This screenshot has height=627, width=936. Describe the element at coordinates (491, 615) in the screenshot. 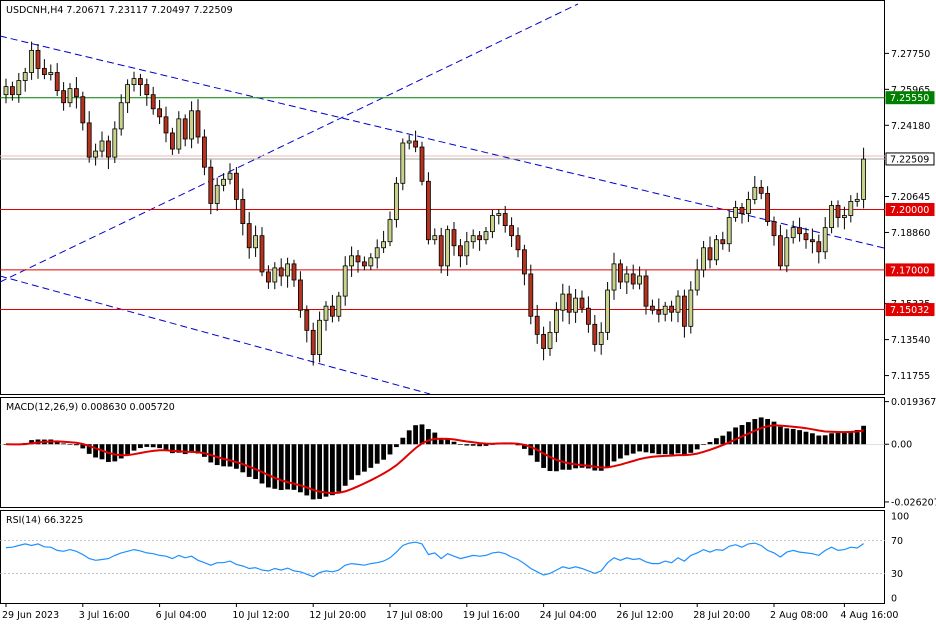

I see `time-tick-label: 19 Jul 16:00` at that location.